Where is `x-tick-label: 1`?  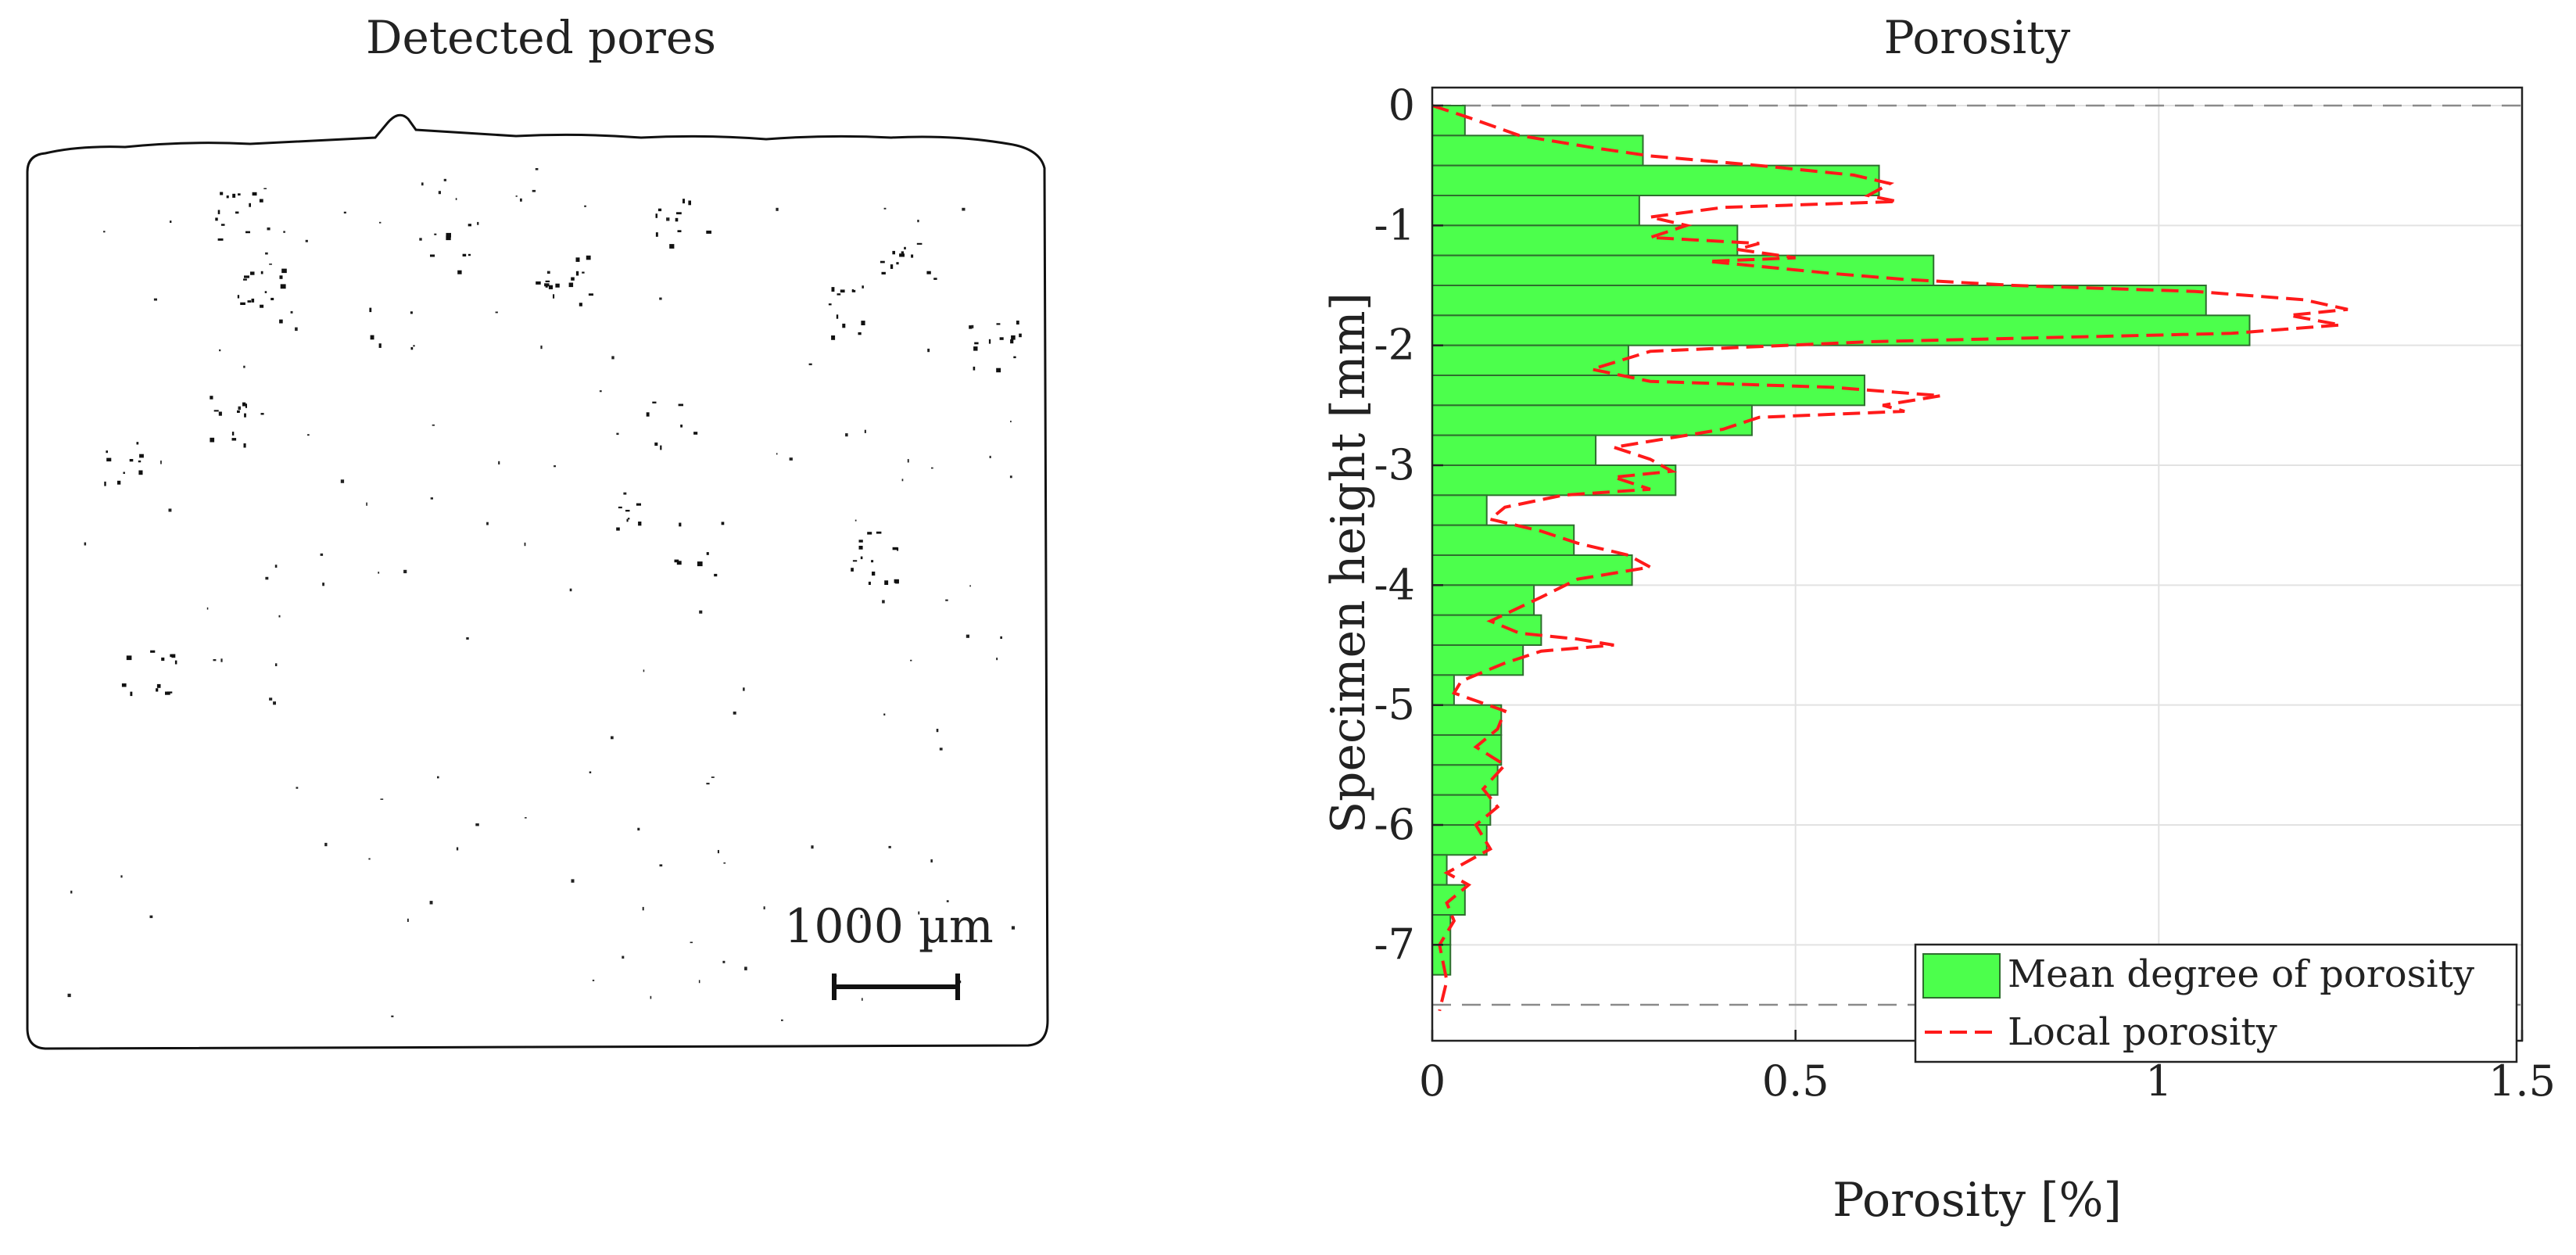
x-tick-label: 1 is located at coordinates (2158, 1081).